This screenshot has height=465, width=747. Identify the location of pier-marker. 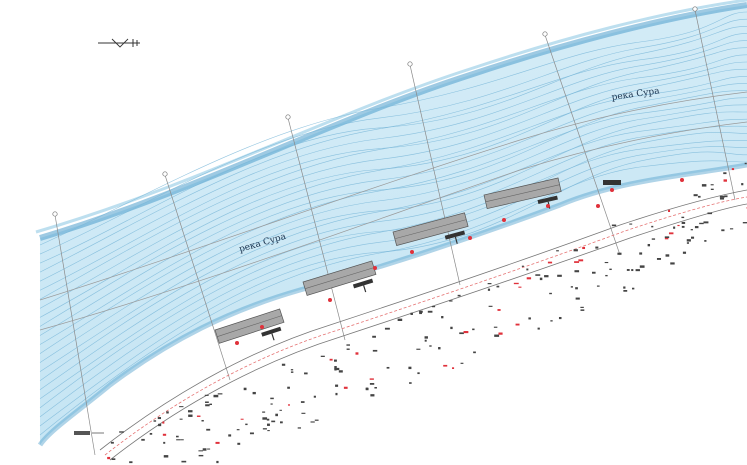
(612, 182).